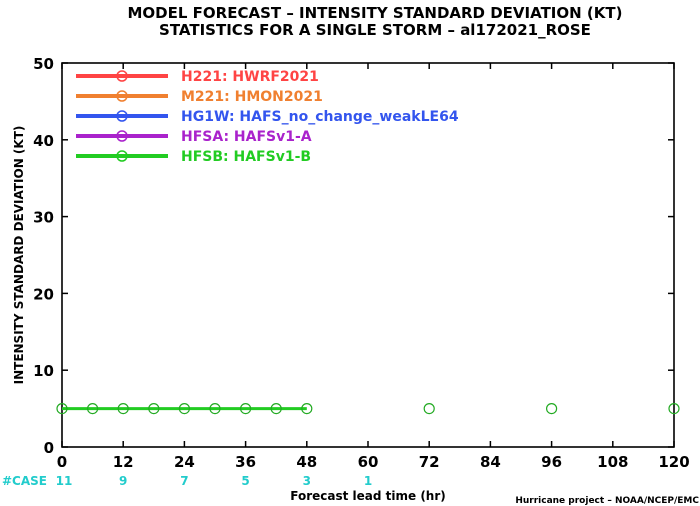 The image size is (700, 506). I want to click on legend-label: HFSB: HAFSv1-B, so click(246, 157).